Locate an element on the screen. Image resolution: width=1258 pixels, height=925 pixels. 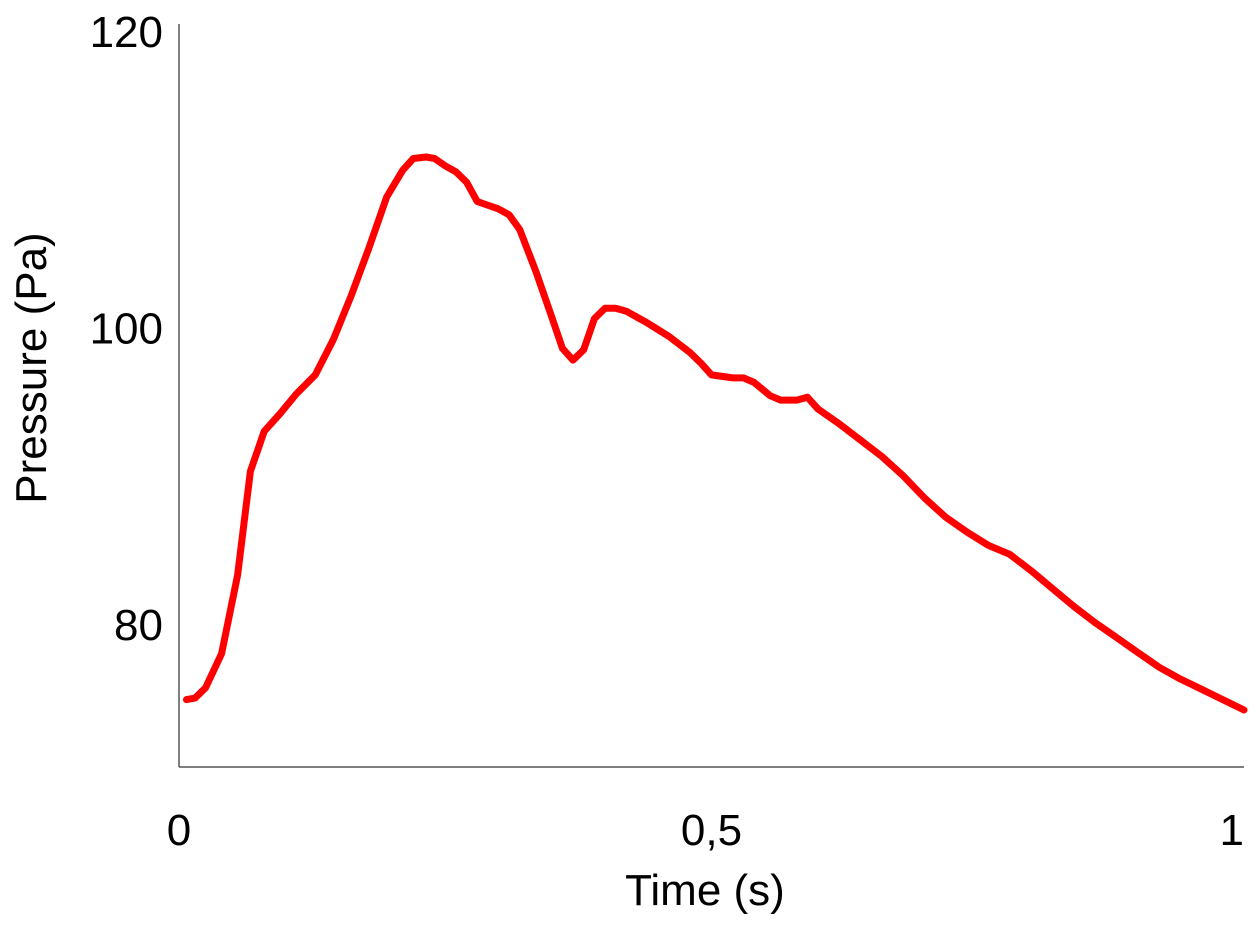
x-tick-label: 0,5 is located at coordinates (711, 830).